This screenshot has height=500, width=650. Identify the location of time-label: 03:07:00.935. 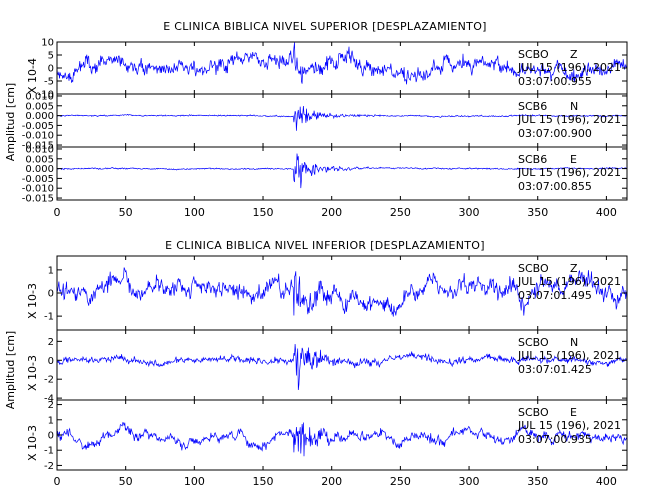
(555, 439).